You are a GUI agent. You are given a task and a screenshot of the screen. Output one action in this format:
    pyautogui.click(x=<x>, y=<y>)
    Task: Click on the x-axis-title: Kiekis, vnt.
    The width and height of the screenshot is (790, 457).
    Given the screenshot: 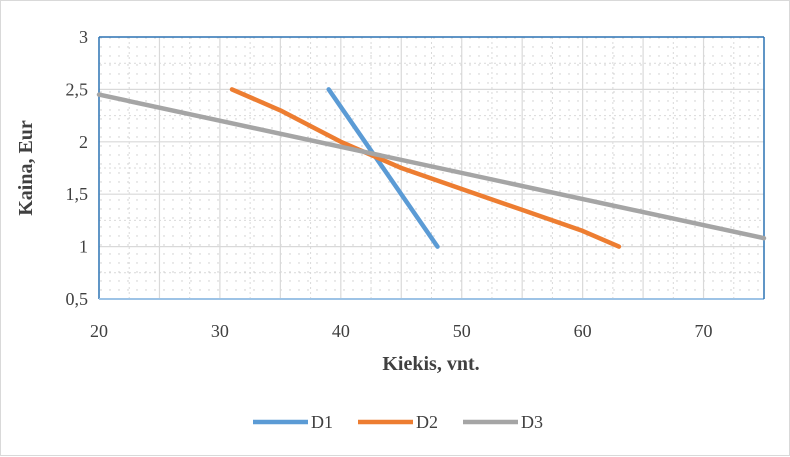 What is the action you would take?
    pyautogui.click(x=430, y=364)
    